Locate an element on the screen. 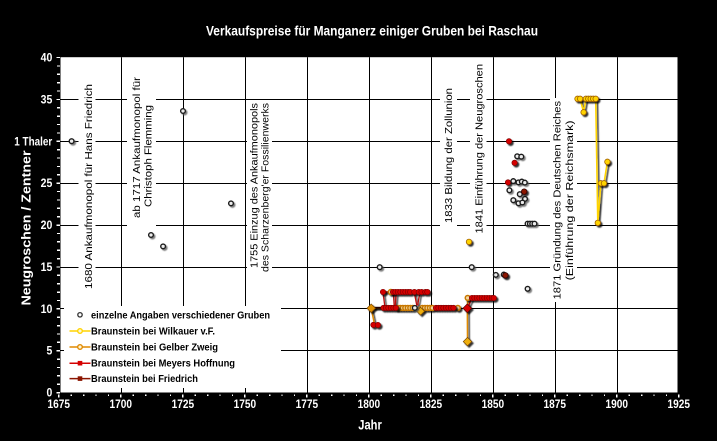  svg-text: (Einführung der Reichsmark) is located at coordinates (570, 200).